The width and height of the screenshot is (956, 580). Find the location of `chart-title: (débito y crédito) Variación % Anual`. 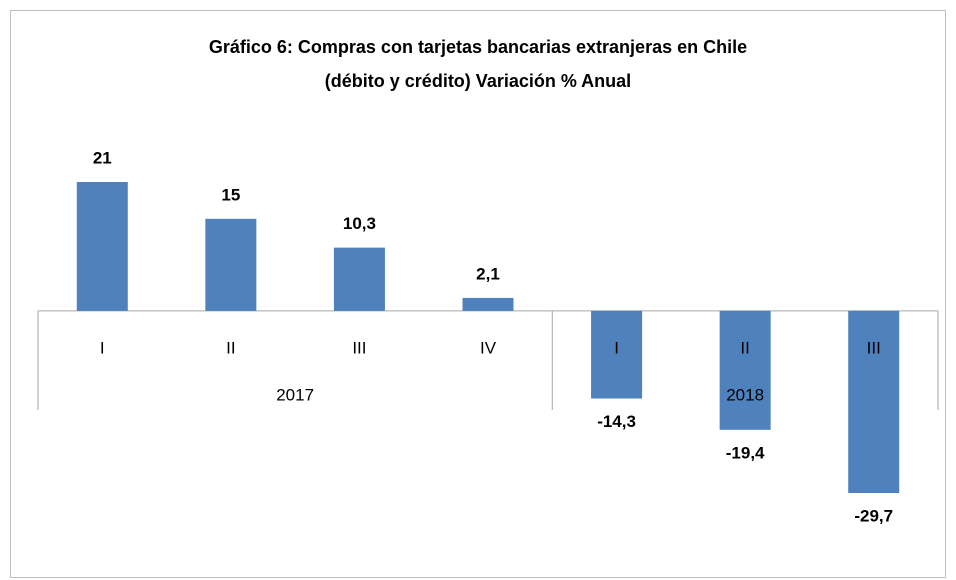

chart-title: (débito y crédito) Variación % Anual is located at coordinates (478, 81).